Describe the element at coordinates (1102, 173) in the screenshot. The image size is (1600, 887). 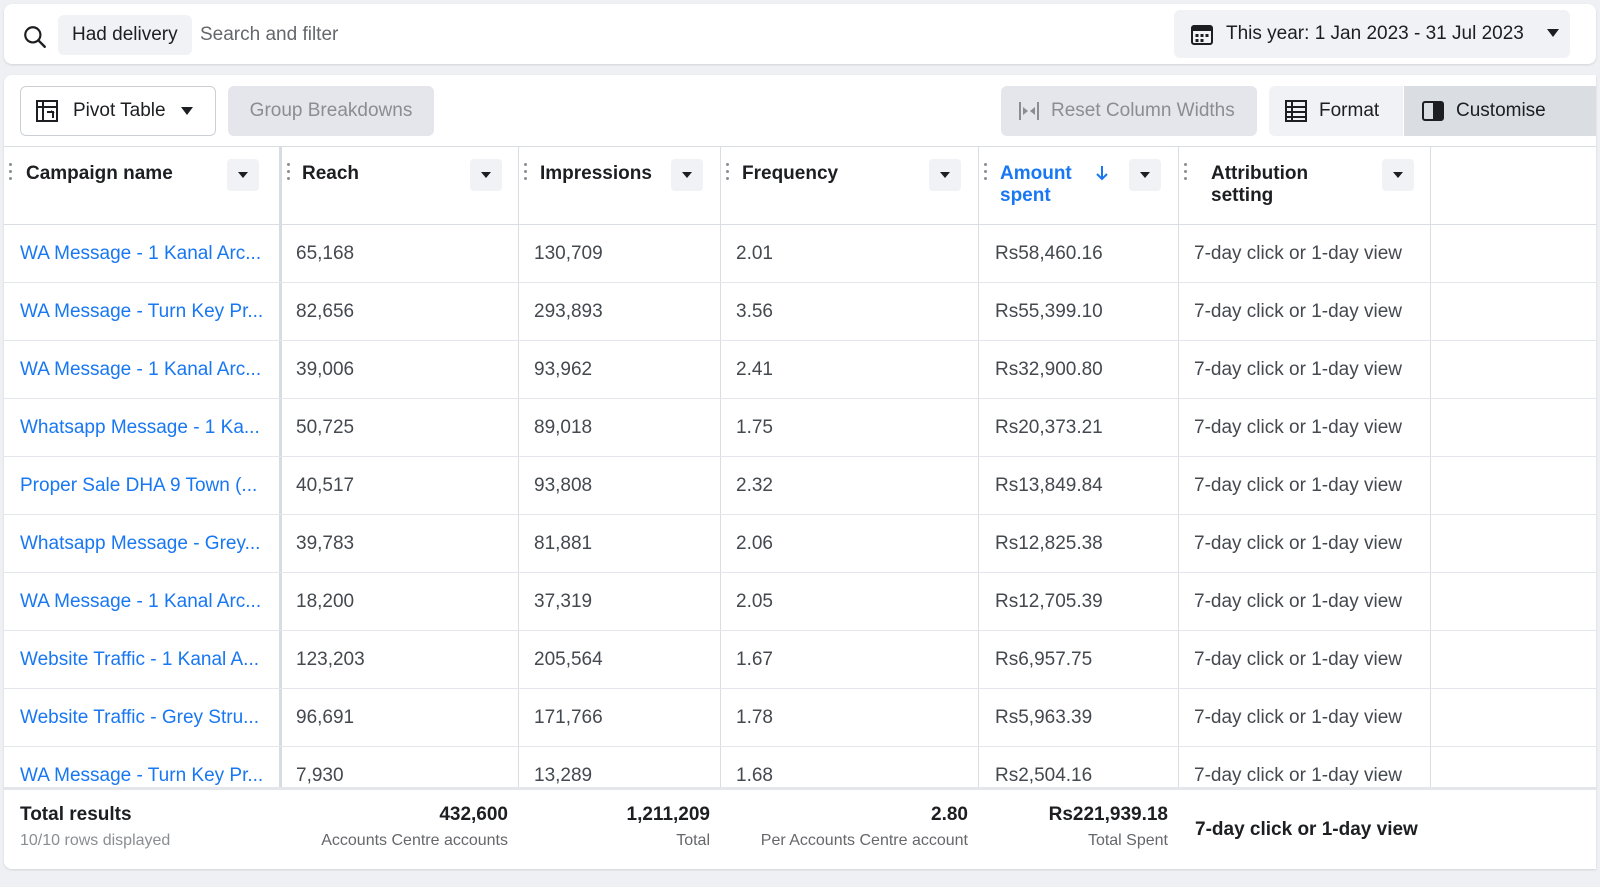
I see `sort-descending-icon` at that location.